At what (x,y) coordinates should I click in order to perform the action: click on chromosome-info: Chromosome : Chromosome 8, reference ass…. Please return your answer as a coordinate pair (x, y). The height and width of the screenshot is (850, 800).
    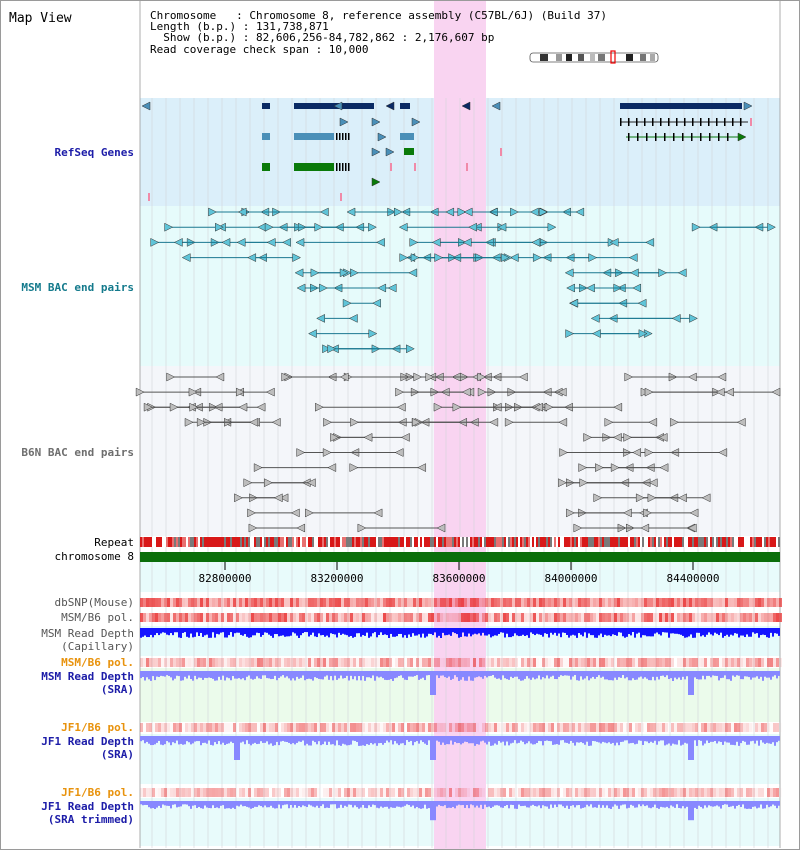
    Looking at the image, I should click on (378, 15).